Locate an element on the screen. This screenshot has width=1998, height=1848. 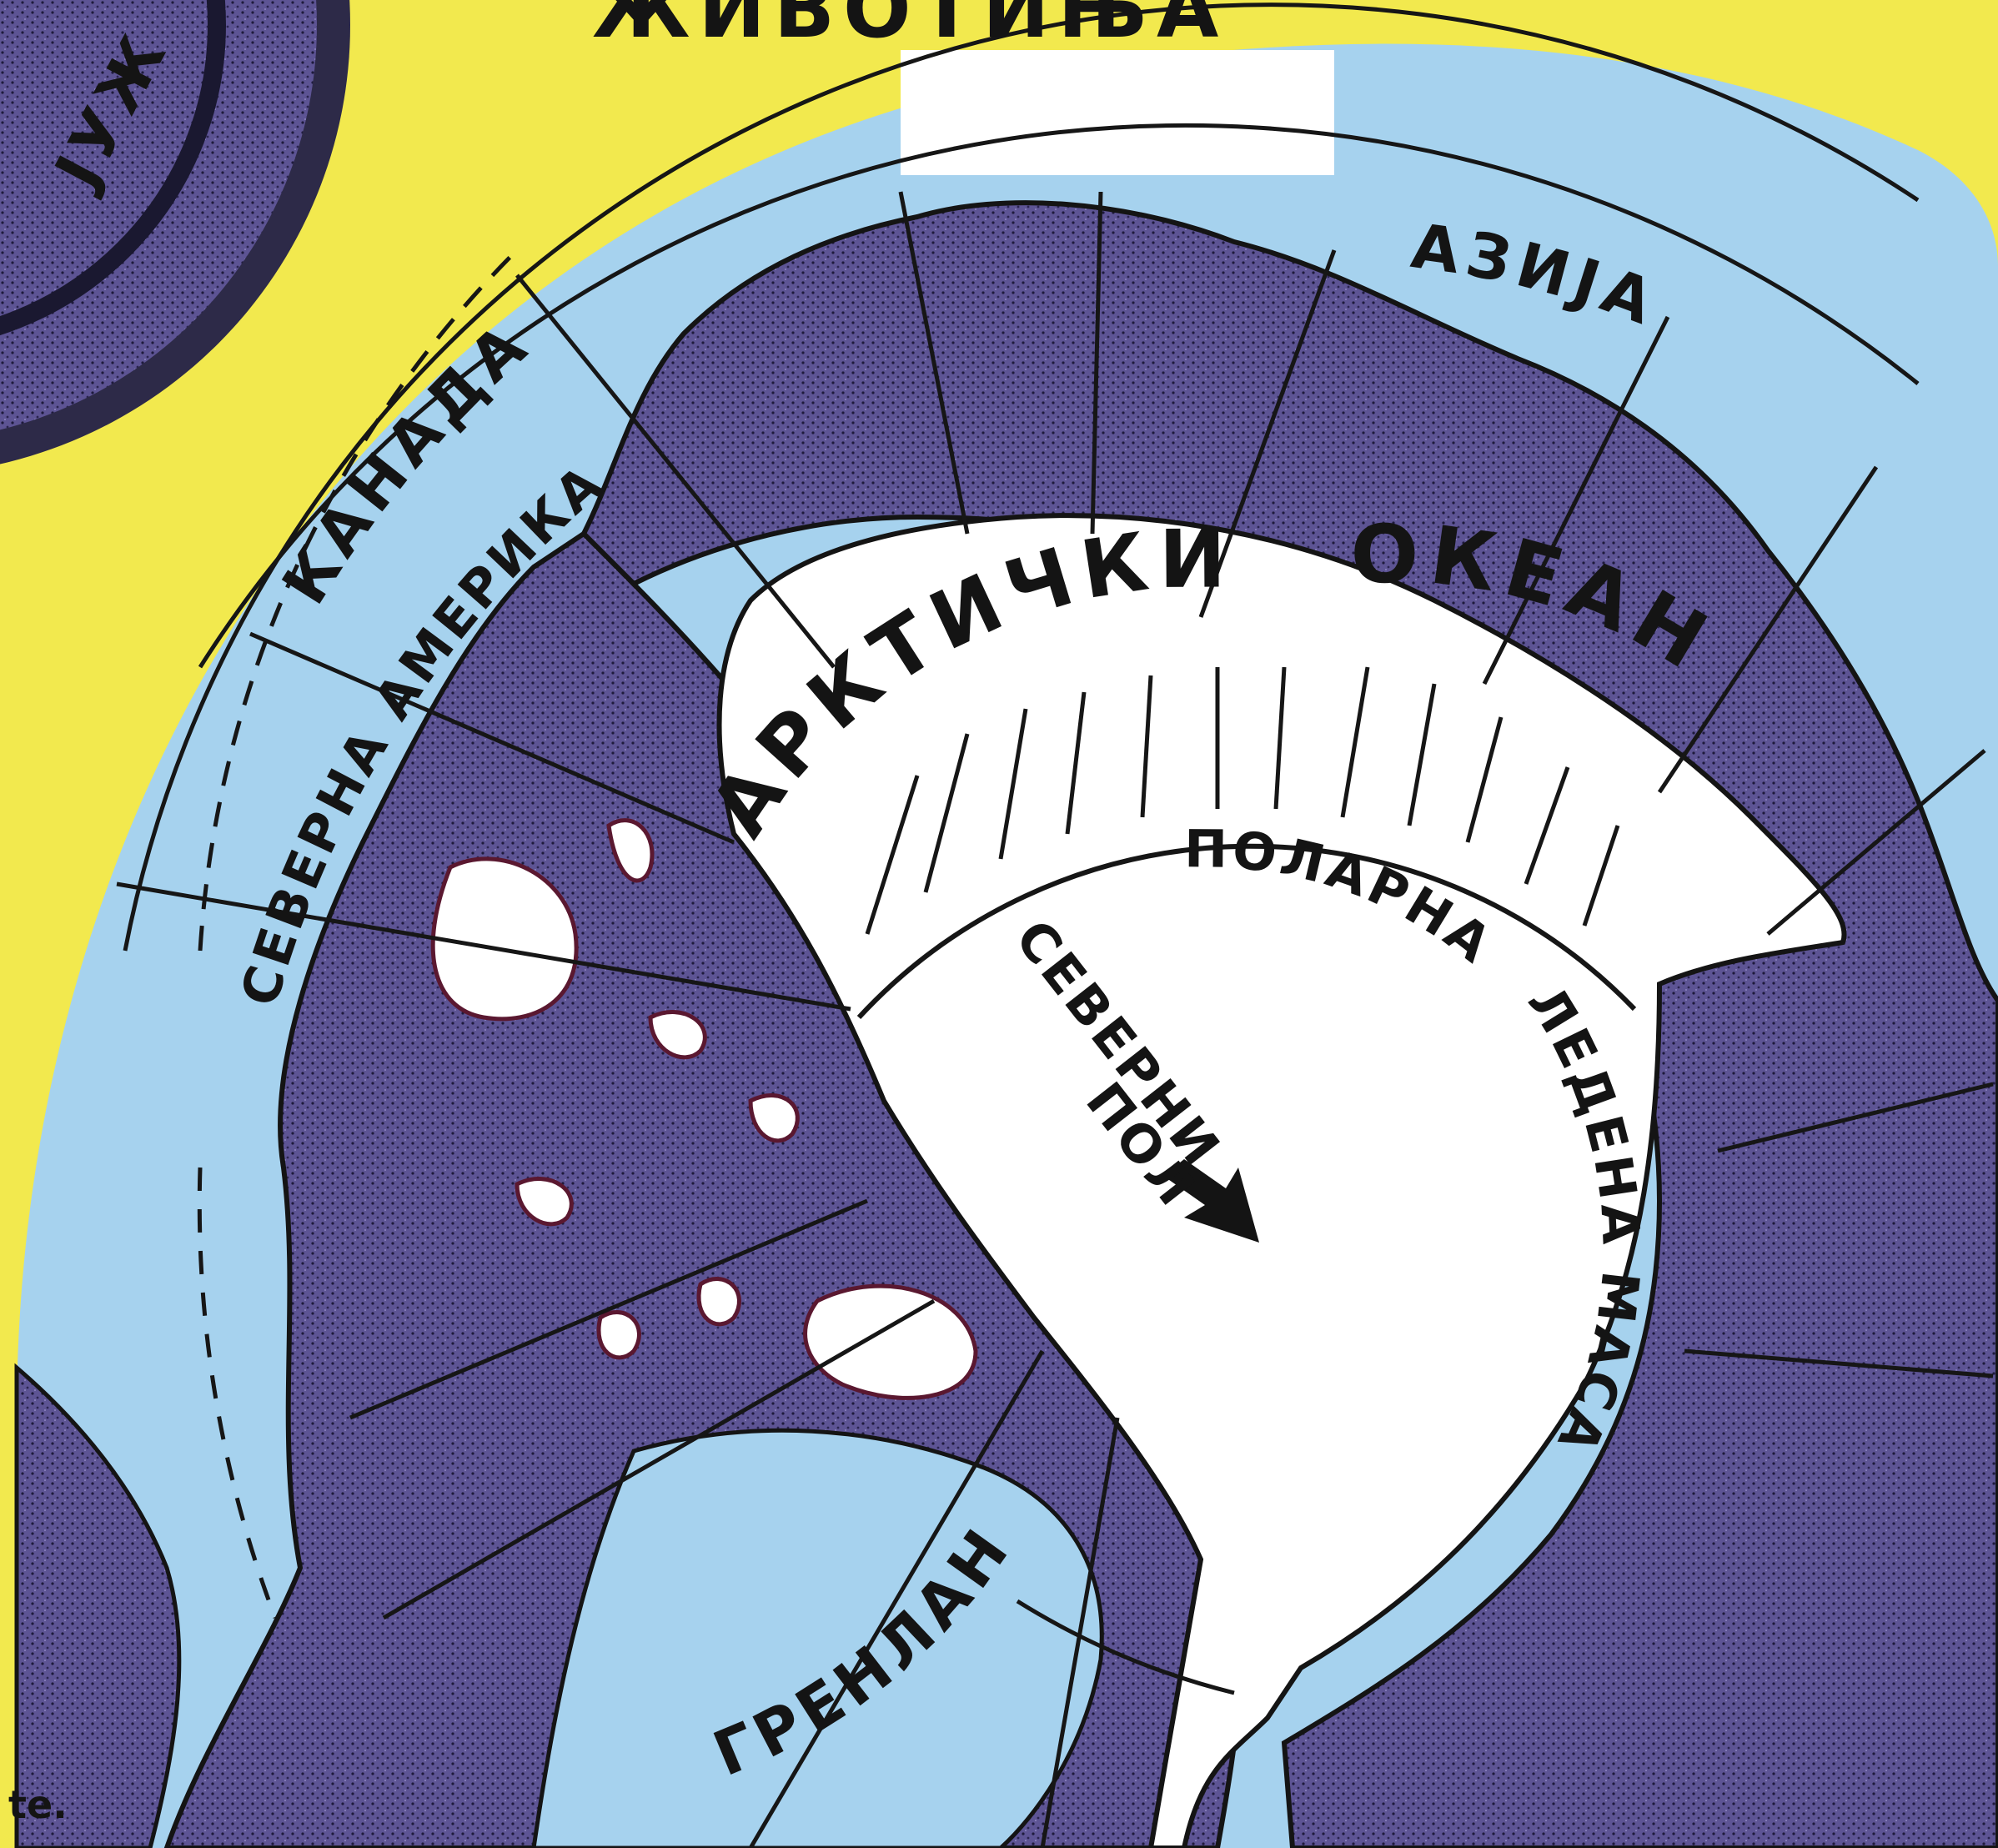
corner-fragment-label: te. is located at coordinates (38, 1804).